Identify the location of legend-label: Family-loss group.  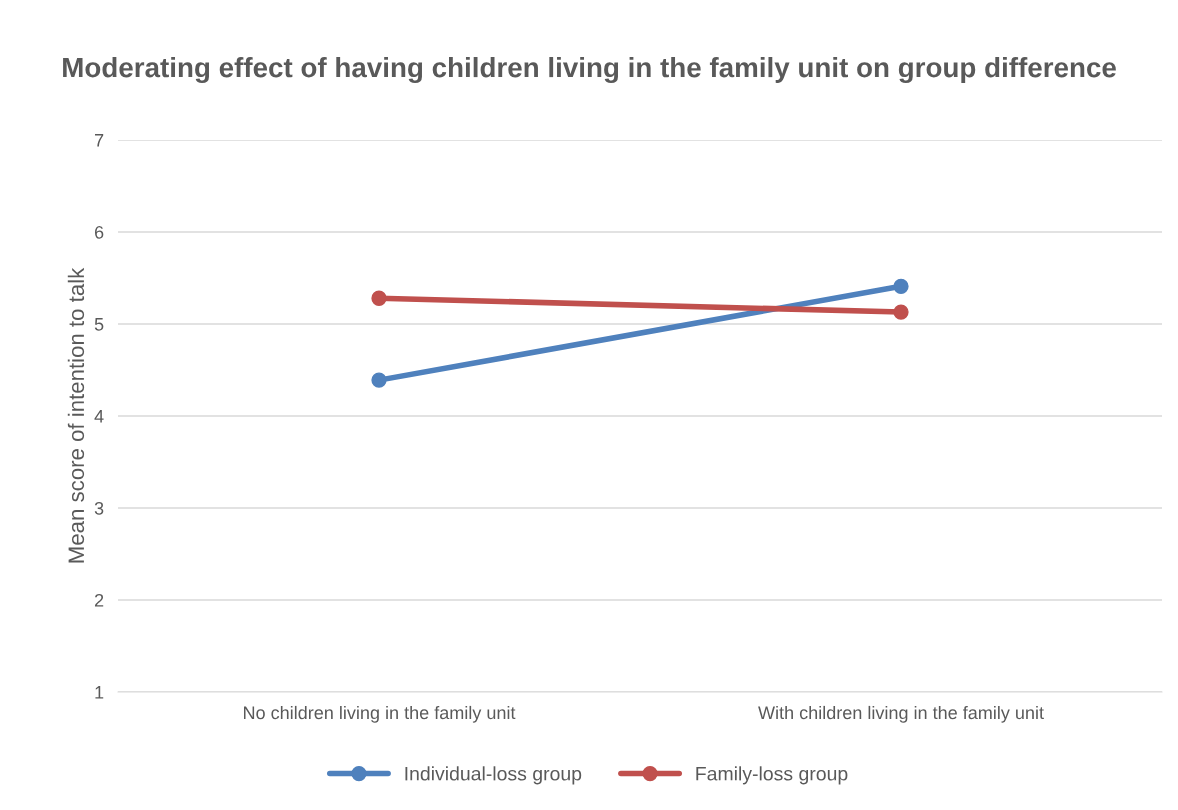
(772, 775).